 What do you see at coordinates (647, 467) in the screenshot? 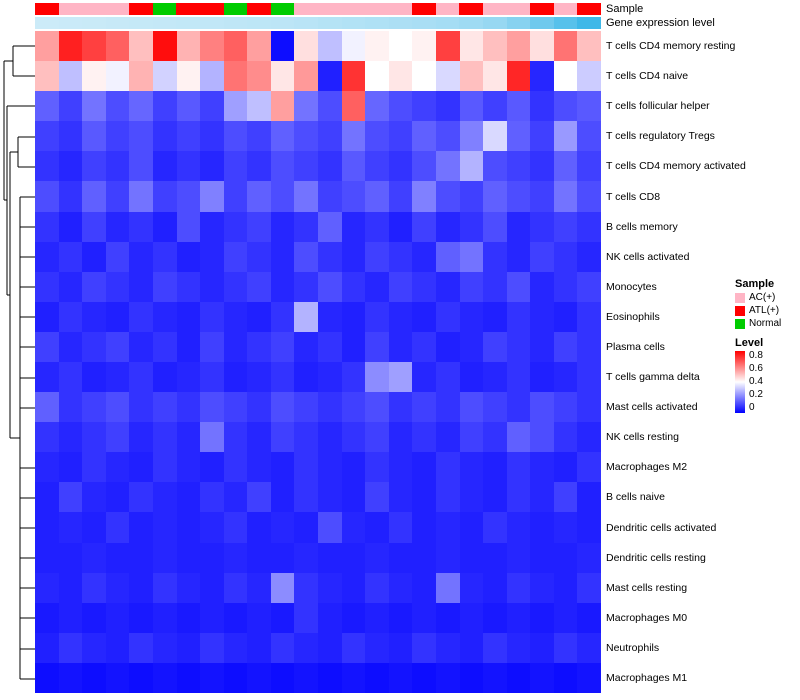
I see `row-label: Macrophages M2` at bounding box center [647, 467].